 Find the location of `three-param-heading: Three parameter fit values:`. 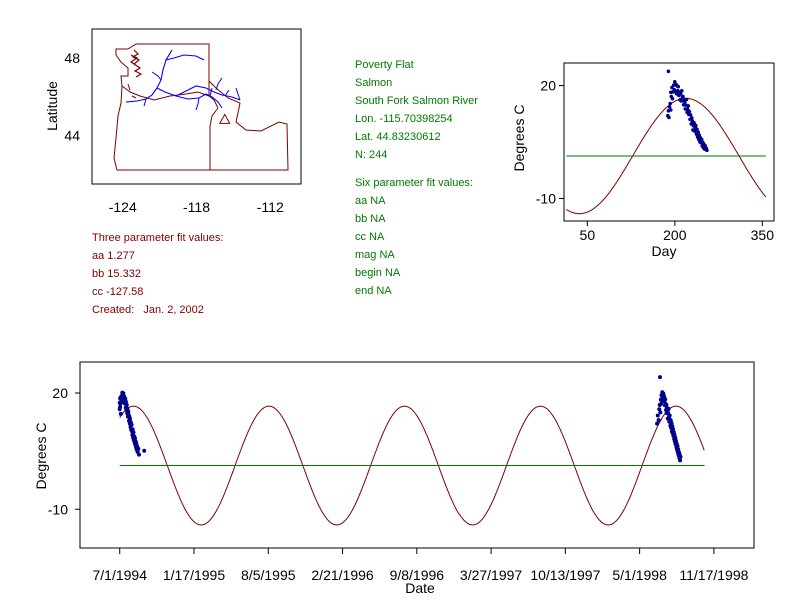

three-param-heading: Three parameter fit values: is located at coordinates (158, 238).